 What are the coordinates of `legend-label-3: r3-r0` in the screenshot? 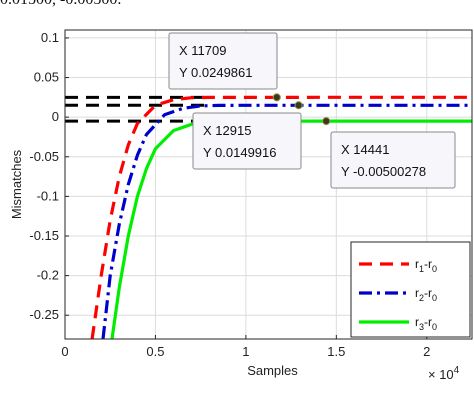 It's located at (426, 323).